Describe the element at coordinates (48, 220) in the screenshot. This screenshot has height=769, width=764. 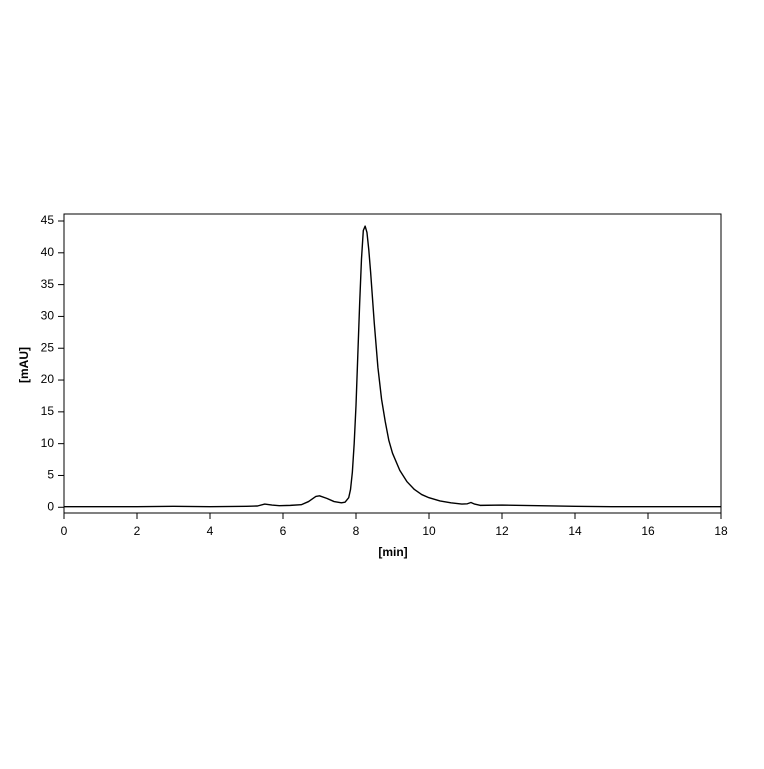
I see `y-tick-label: 45` at that location.